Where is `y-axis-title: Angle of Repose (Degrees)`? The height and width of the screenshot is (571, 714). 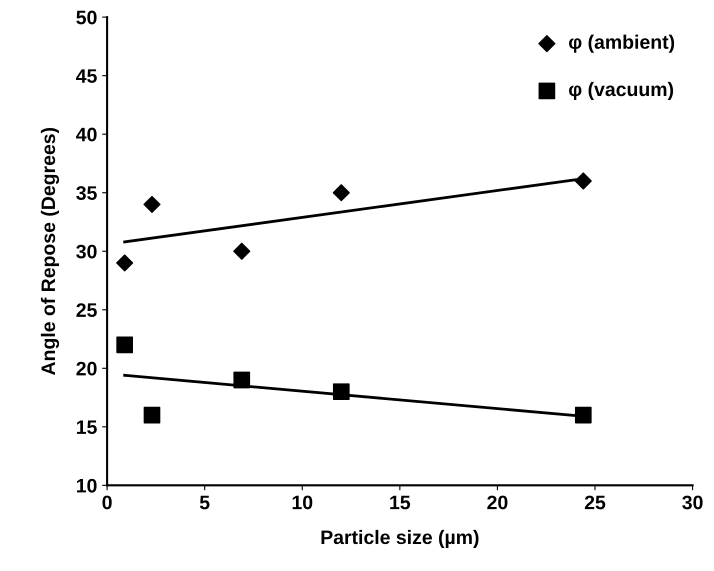
y-axis-title: Angle of Repose (Degrees) is located at coordinates (50, 251).